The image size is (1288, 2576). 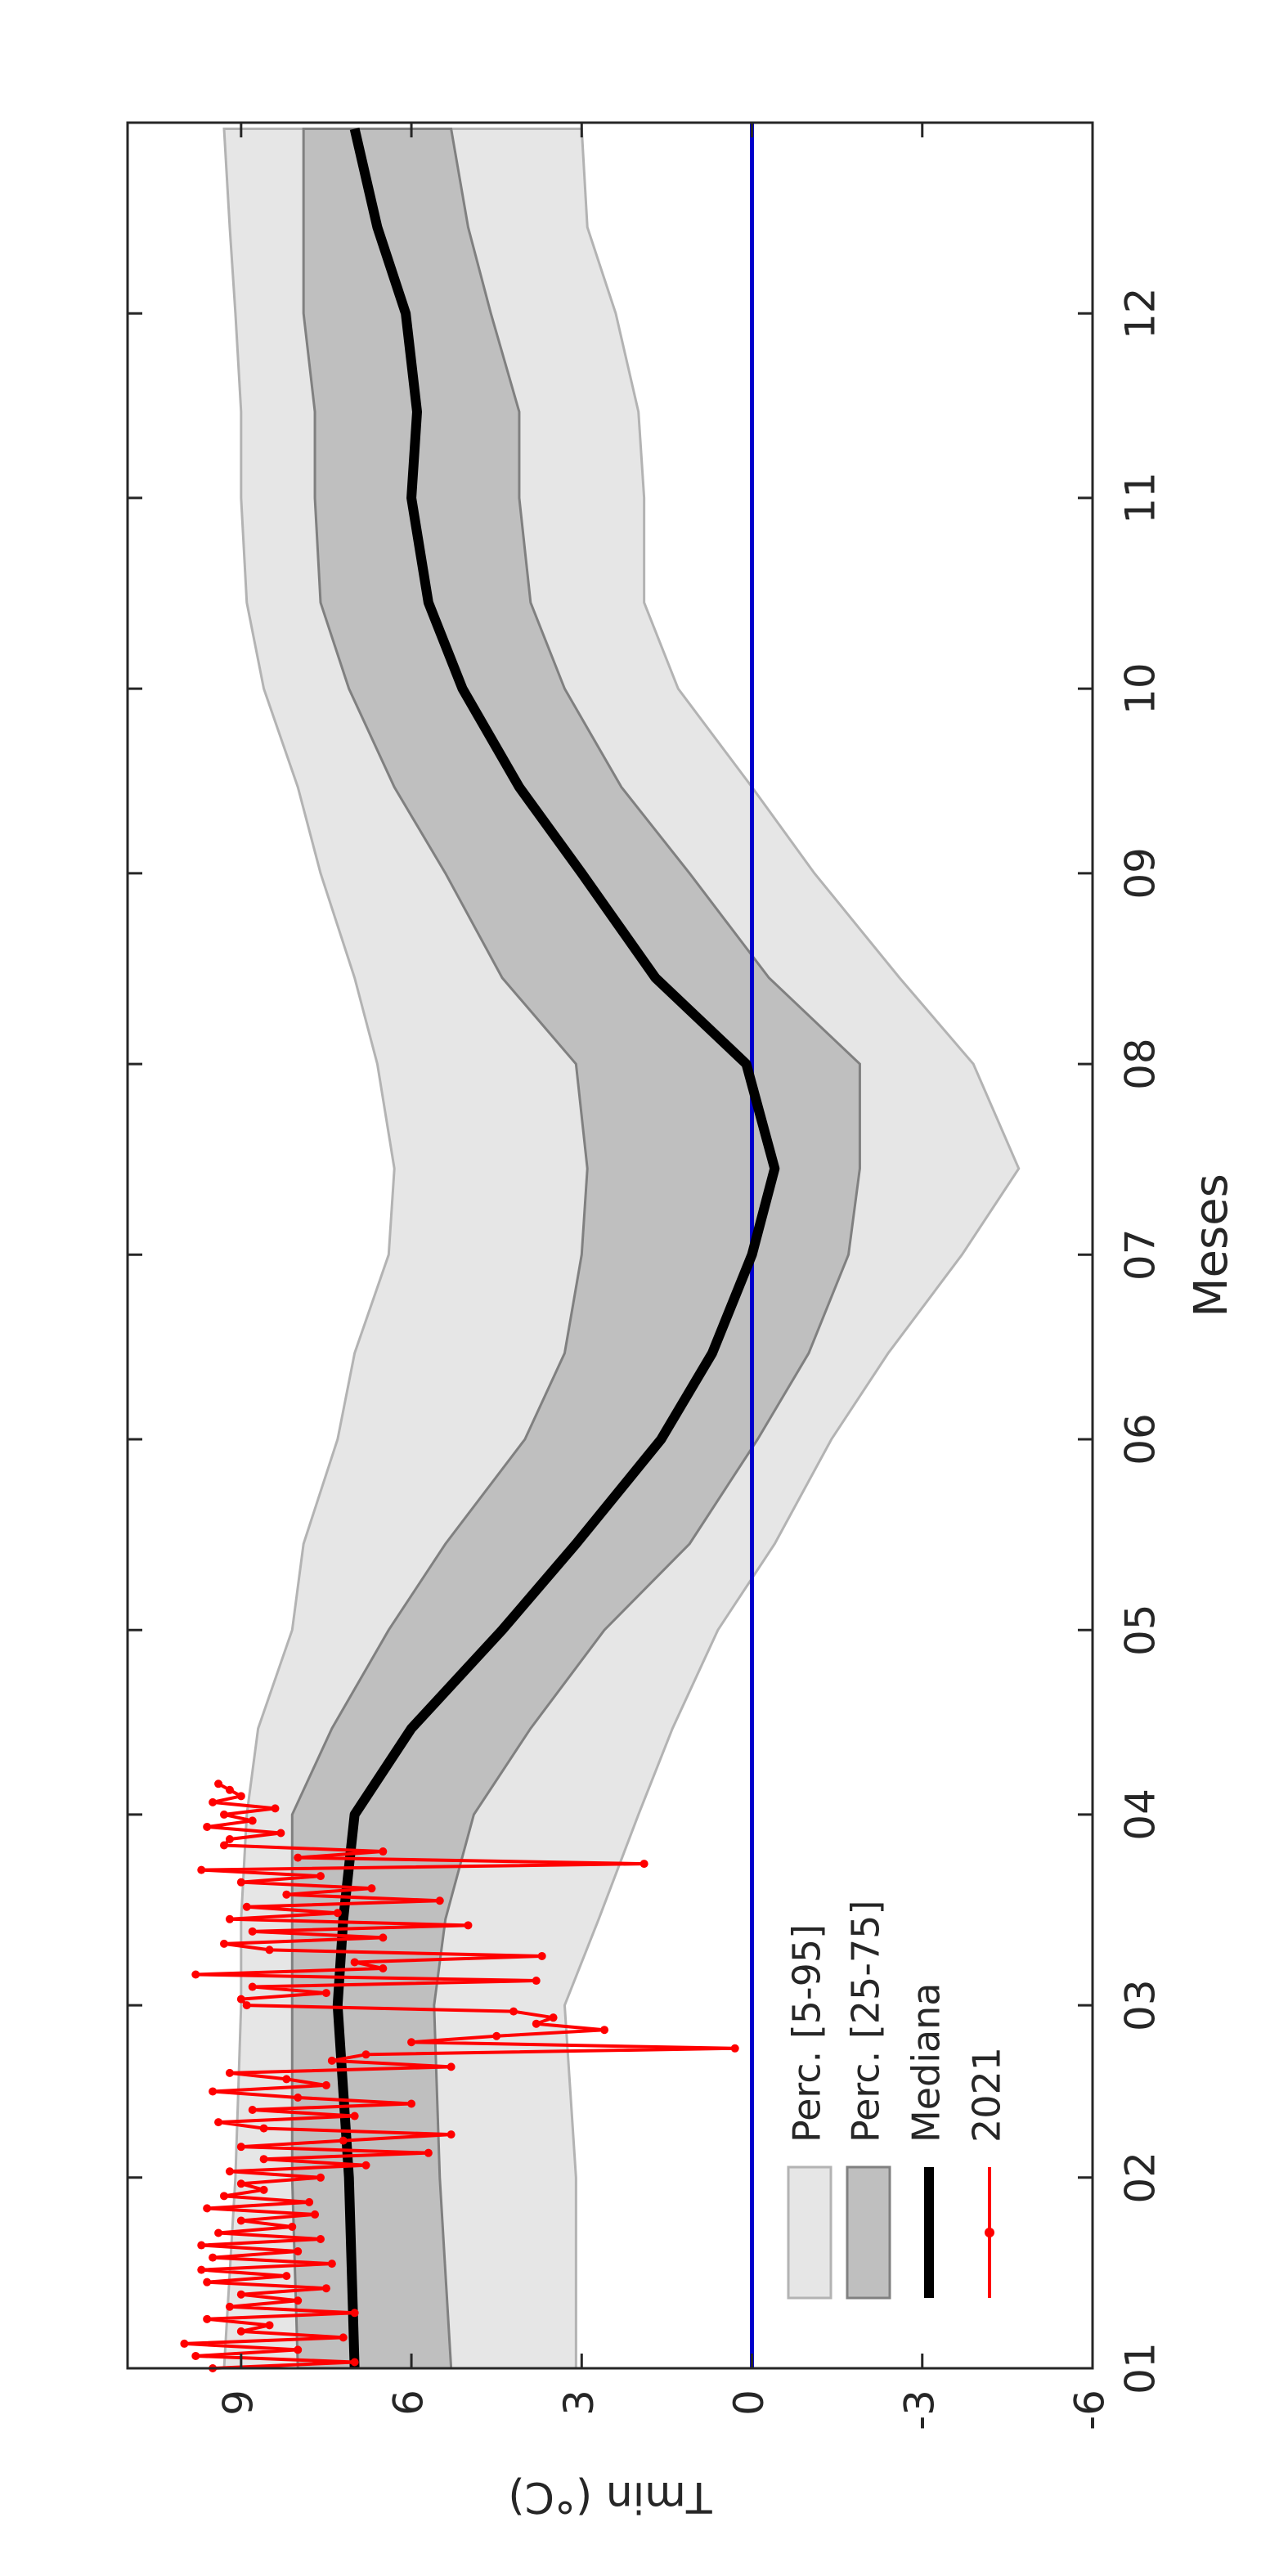 I want to click on x-tick-label: 11, so click(x=1141, y=498).